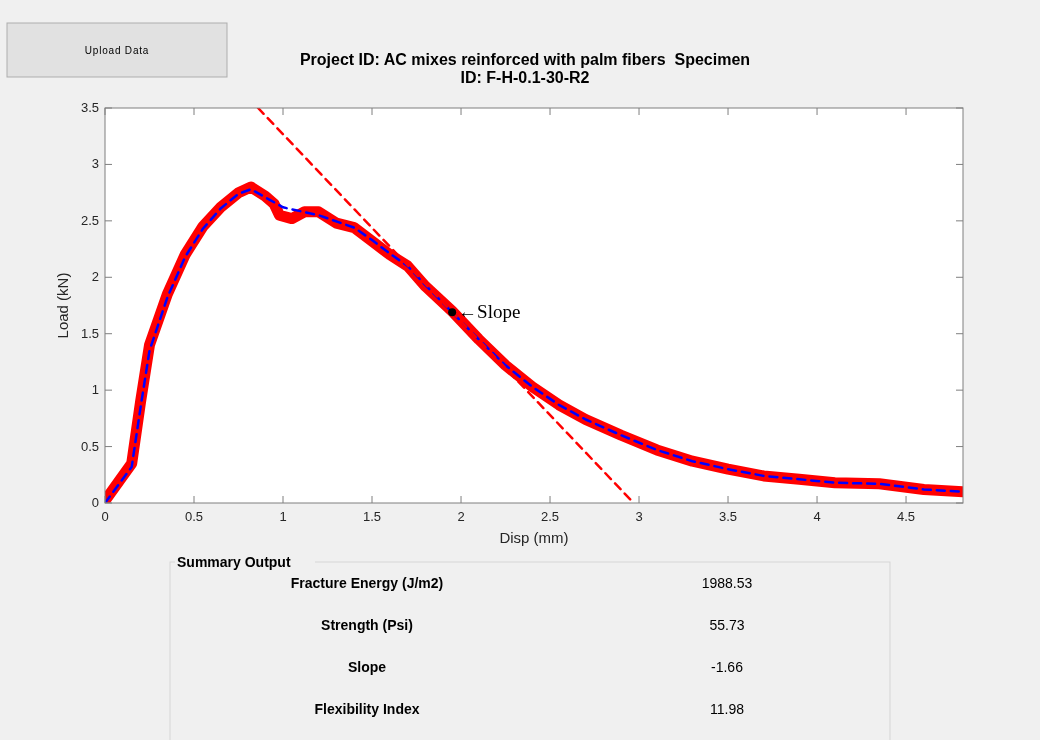 This screenshot has height=740, width=1040. What do you see at coordinates (367, 625) in the screenshot?
I see `text: Strength (Psi)` at bounding box center [367, 625].